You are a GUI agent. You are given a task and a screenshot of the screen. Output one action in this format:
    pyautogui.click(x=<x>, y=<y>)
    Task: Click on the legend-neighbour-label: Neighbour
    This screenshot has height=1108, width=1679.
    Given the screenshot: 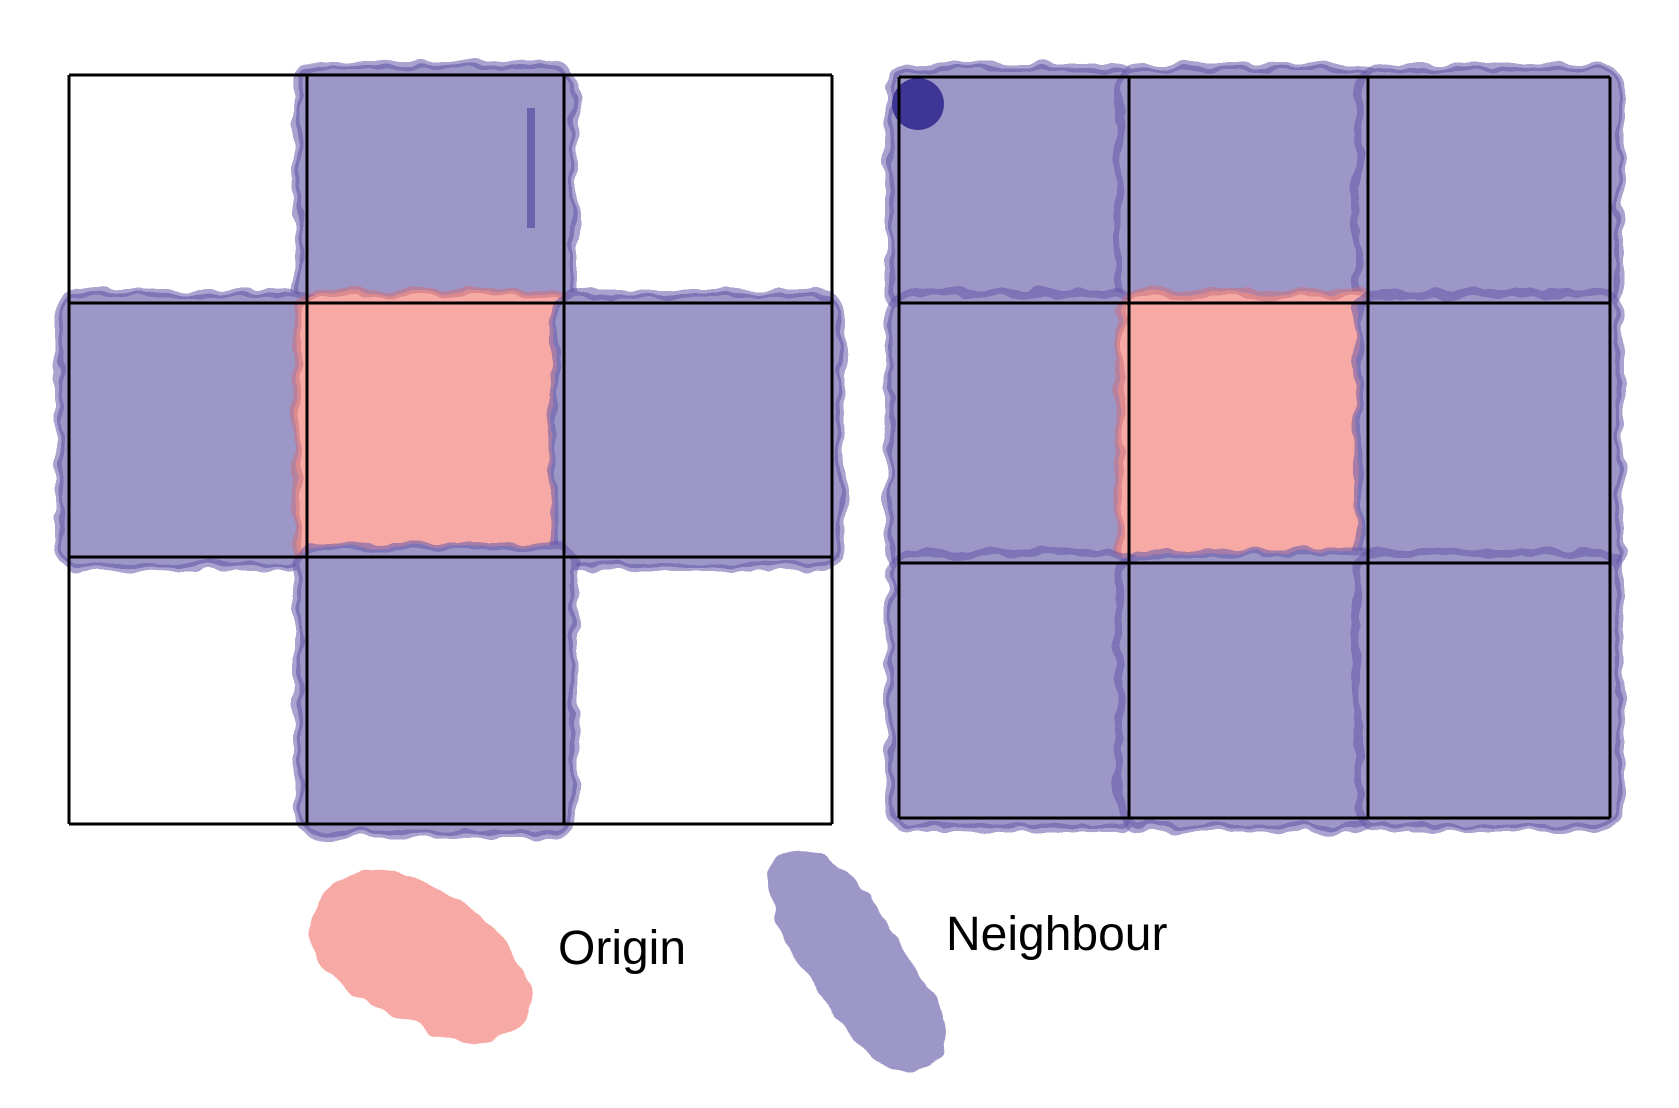 What is the action you would take?
    pyautogui.click(x=1057, y=934)
    